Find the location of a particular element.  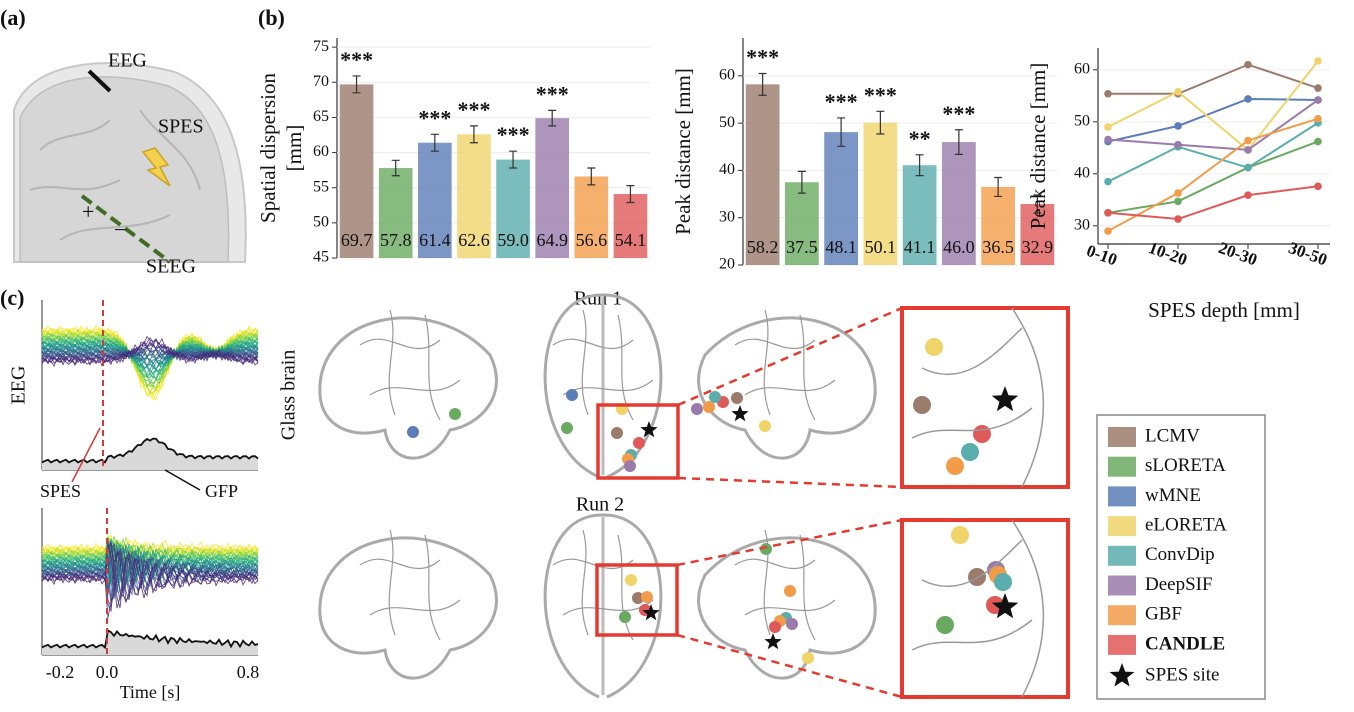

gfp-area is located at coordinates (150, 454).